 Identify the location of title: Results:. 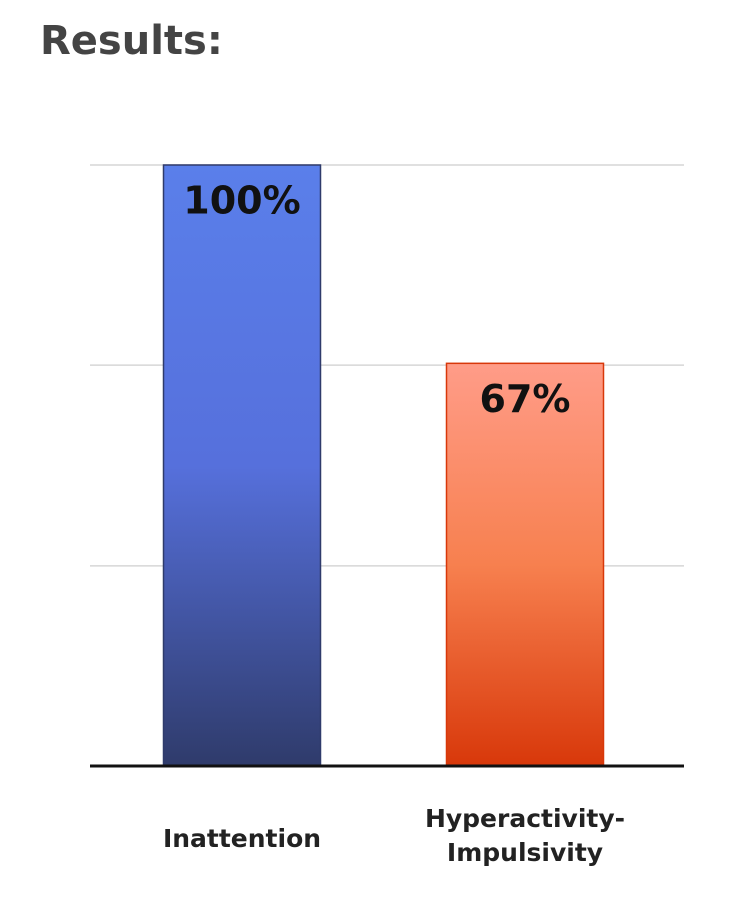
(131, 41).